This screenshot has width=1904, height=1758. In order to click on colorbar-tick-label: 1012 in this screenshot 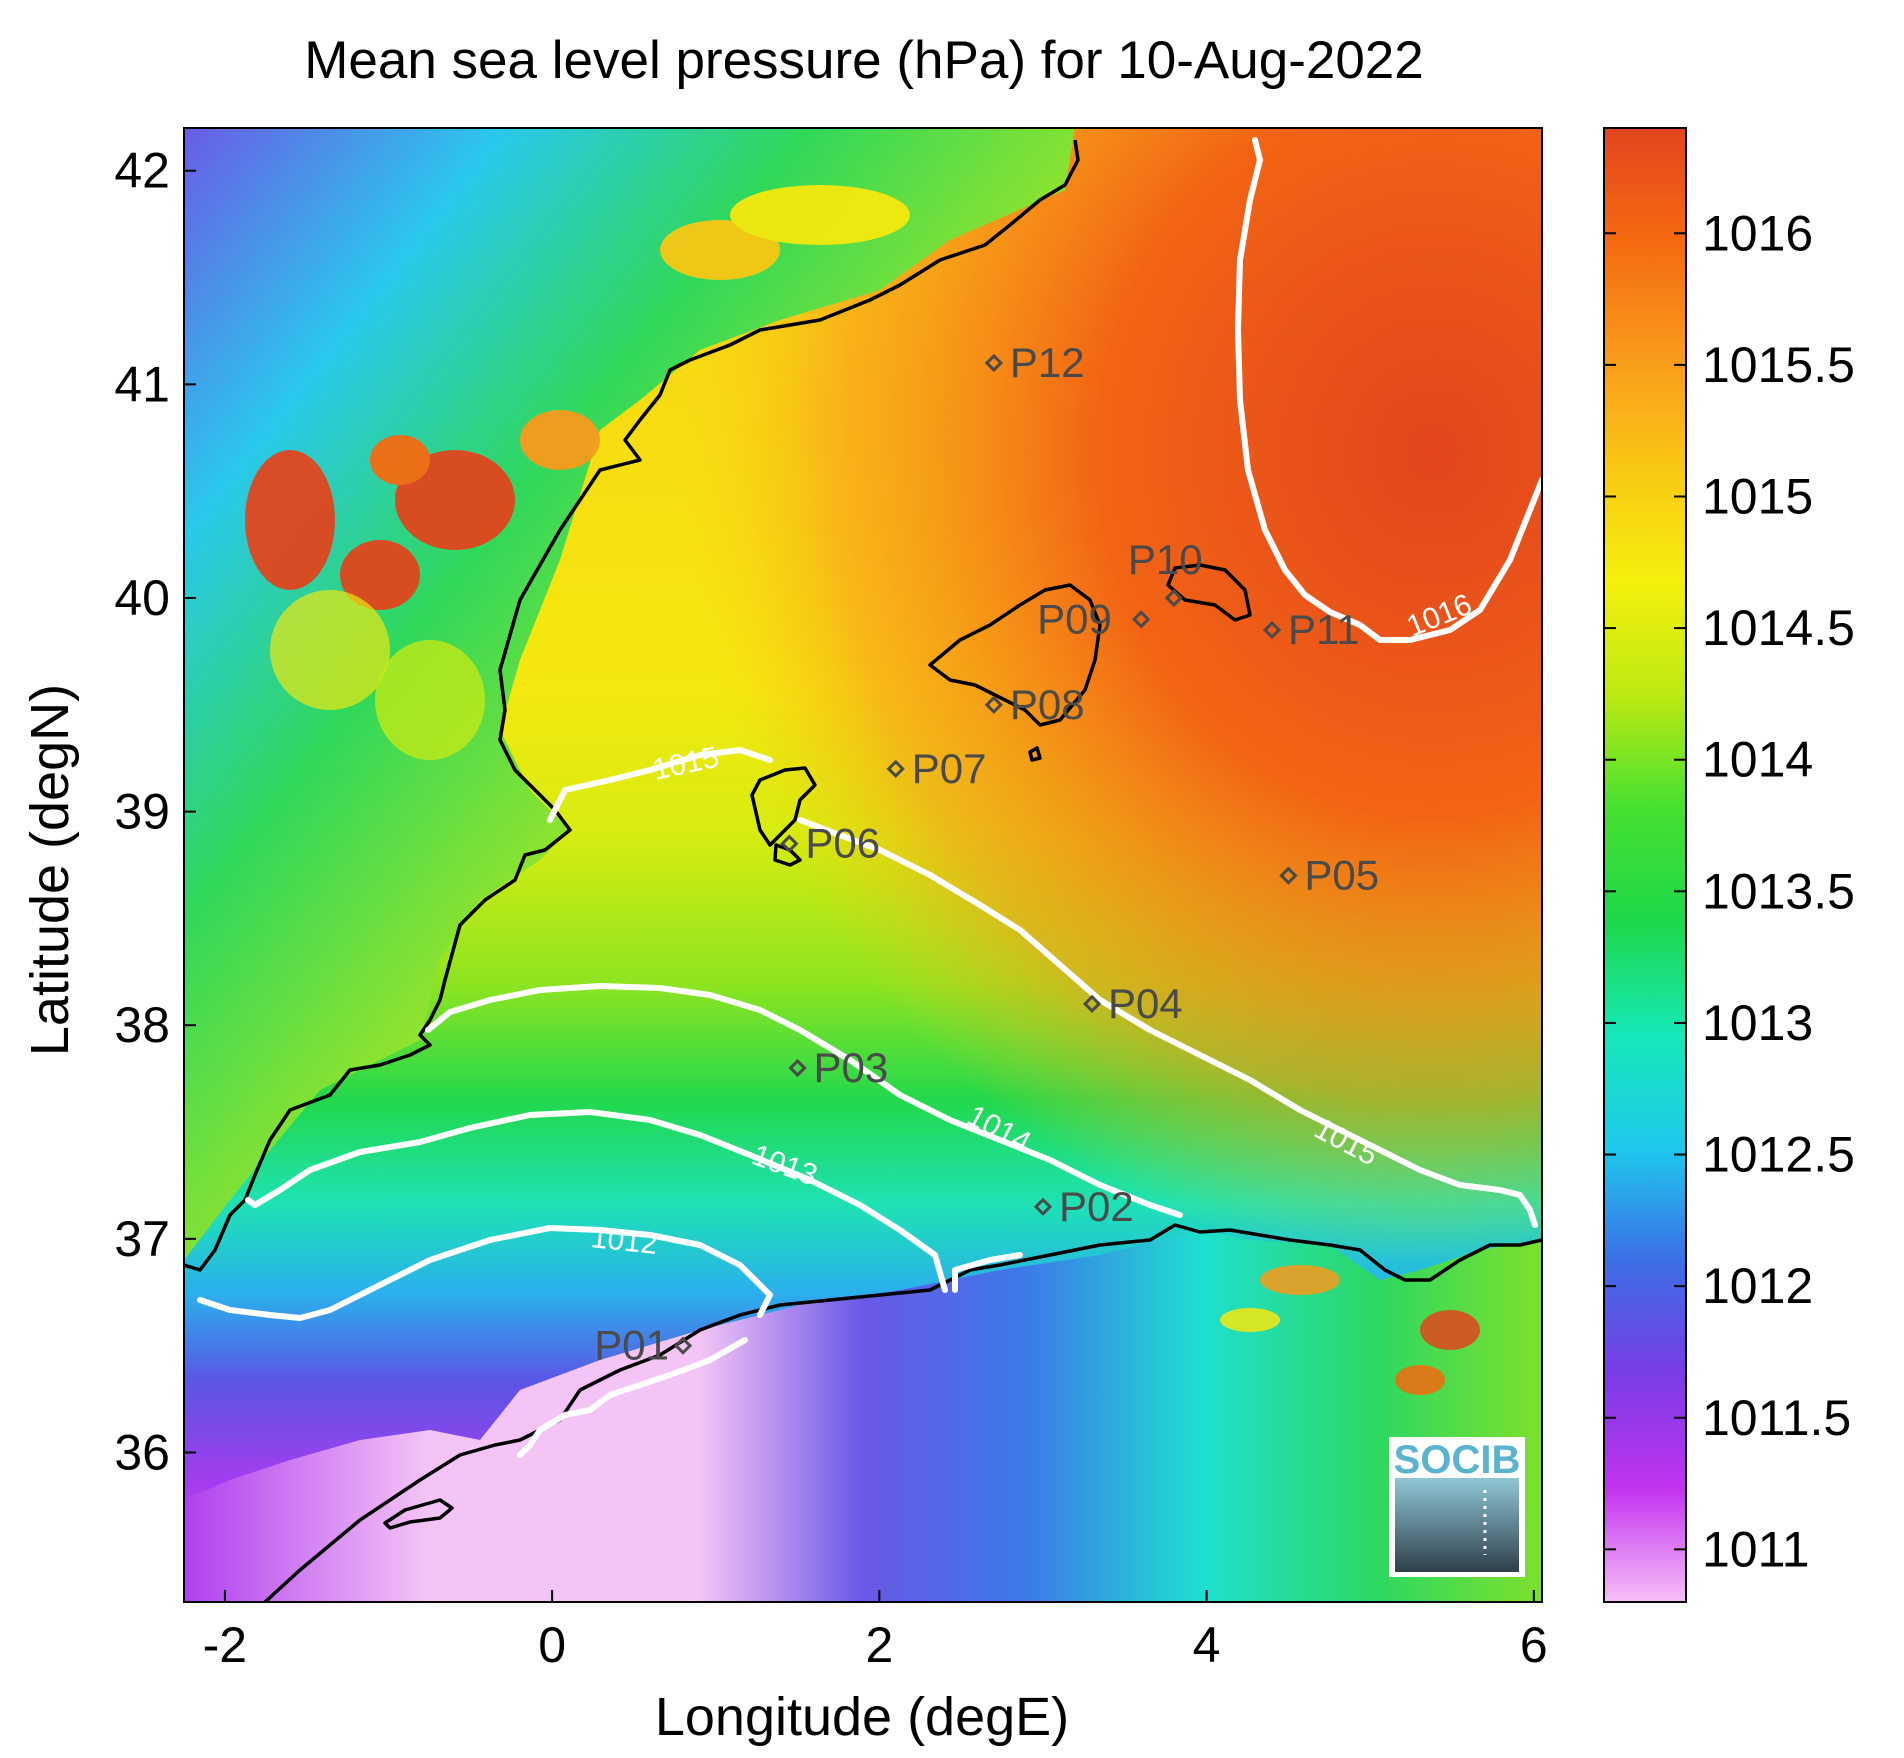, I will do `click(1757, 1286)`.